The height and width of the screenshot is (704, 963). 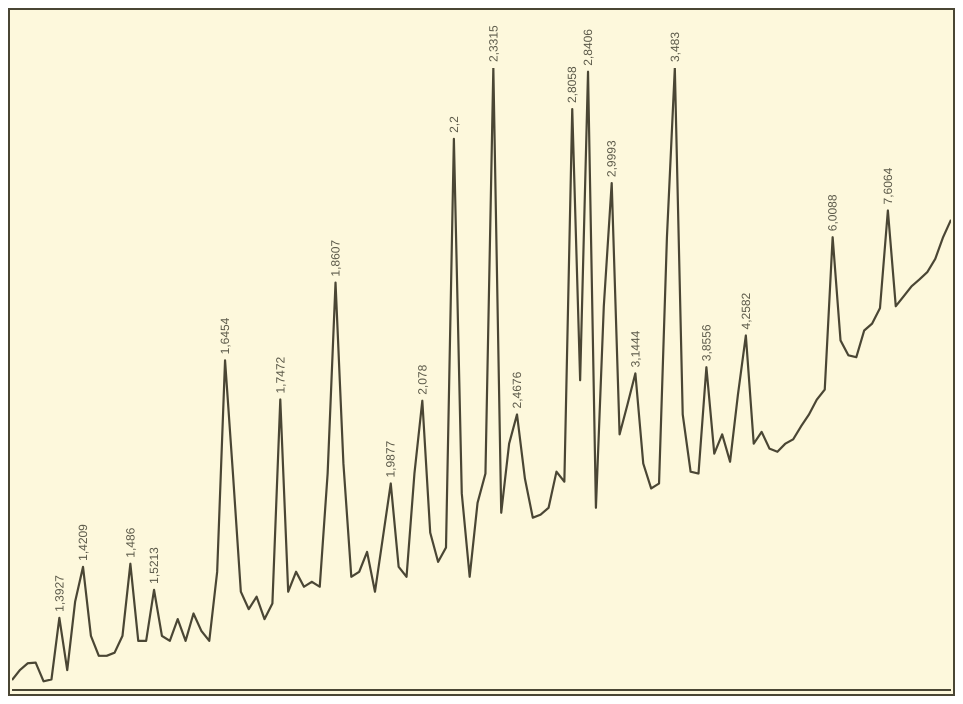 What do you see at coordinates (493, 43) in the screenshot?
I see `annotation: 2,3315` at bounding box center [493, 43].